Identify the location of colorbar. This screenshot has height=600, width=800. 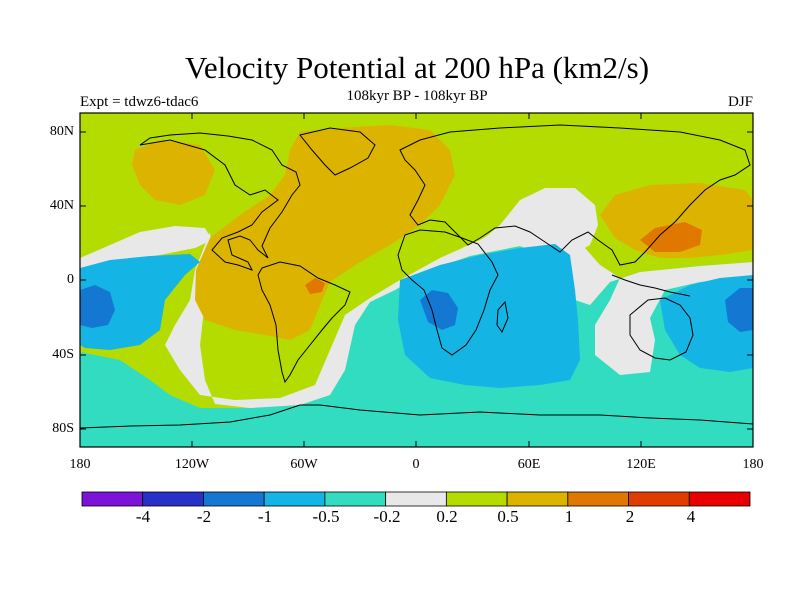
(416, 499).